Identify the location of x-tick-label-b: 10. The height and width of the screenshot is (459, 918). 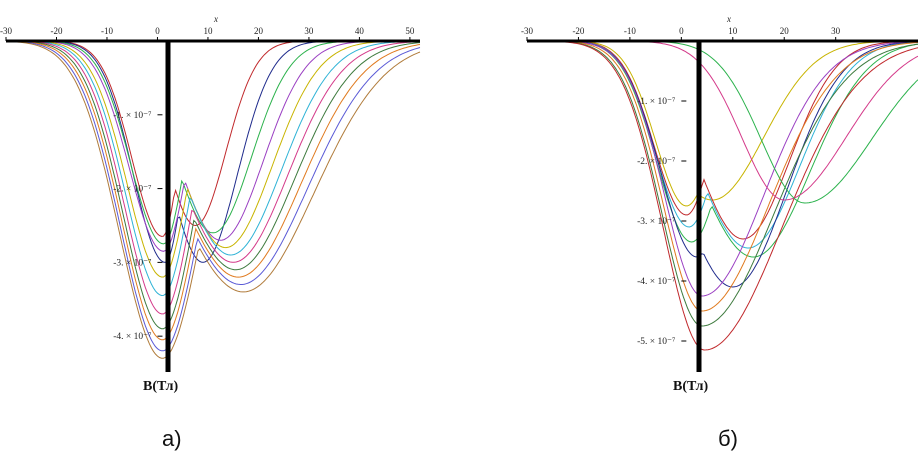
(733, 31).